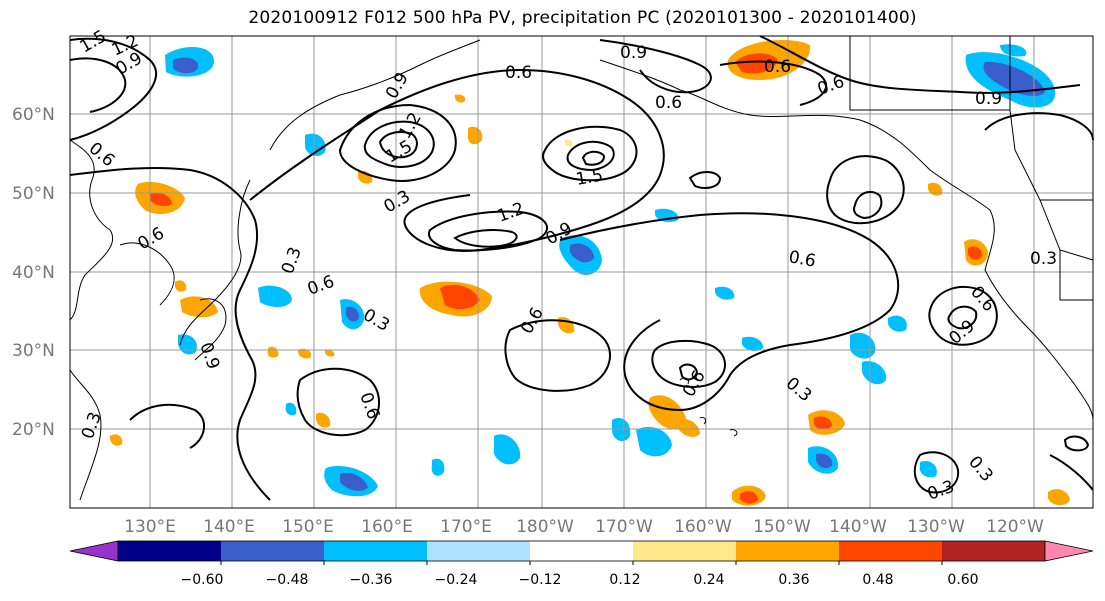 The image size is (1105, 601). Describe the element at coordinates (703, 527) in the screenshot. I see `lon-label: 160°W` at that location.